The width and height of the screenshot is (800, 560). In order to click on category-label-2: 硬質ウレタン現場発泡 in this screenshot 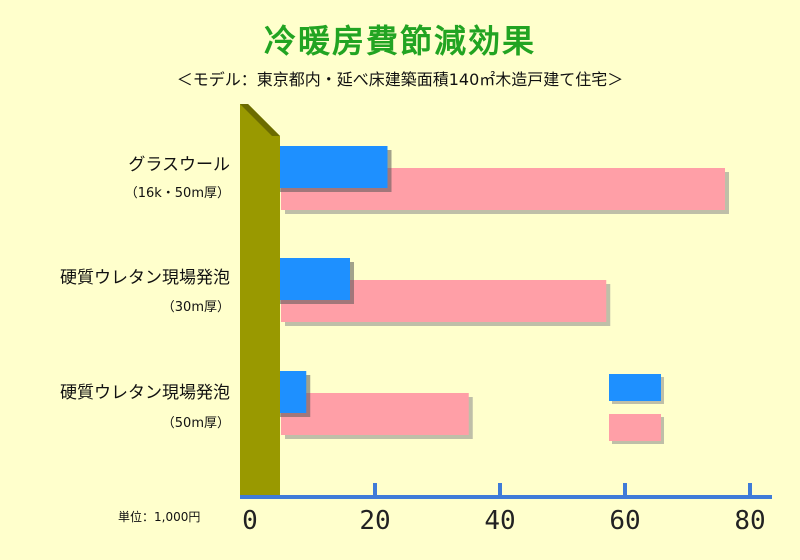, I will do `click(145, 278)`.